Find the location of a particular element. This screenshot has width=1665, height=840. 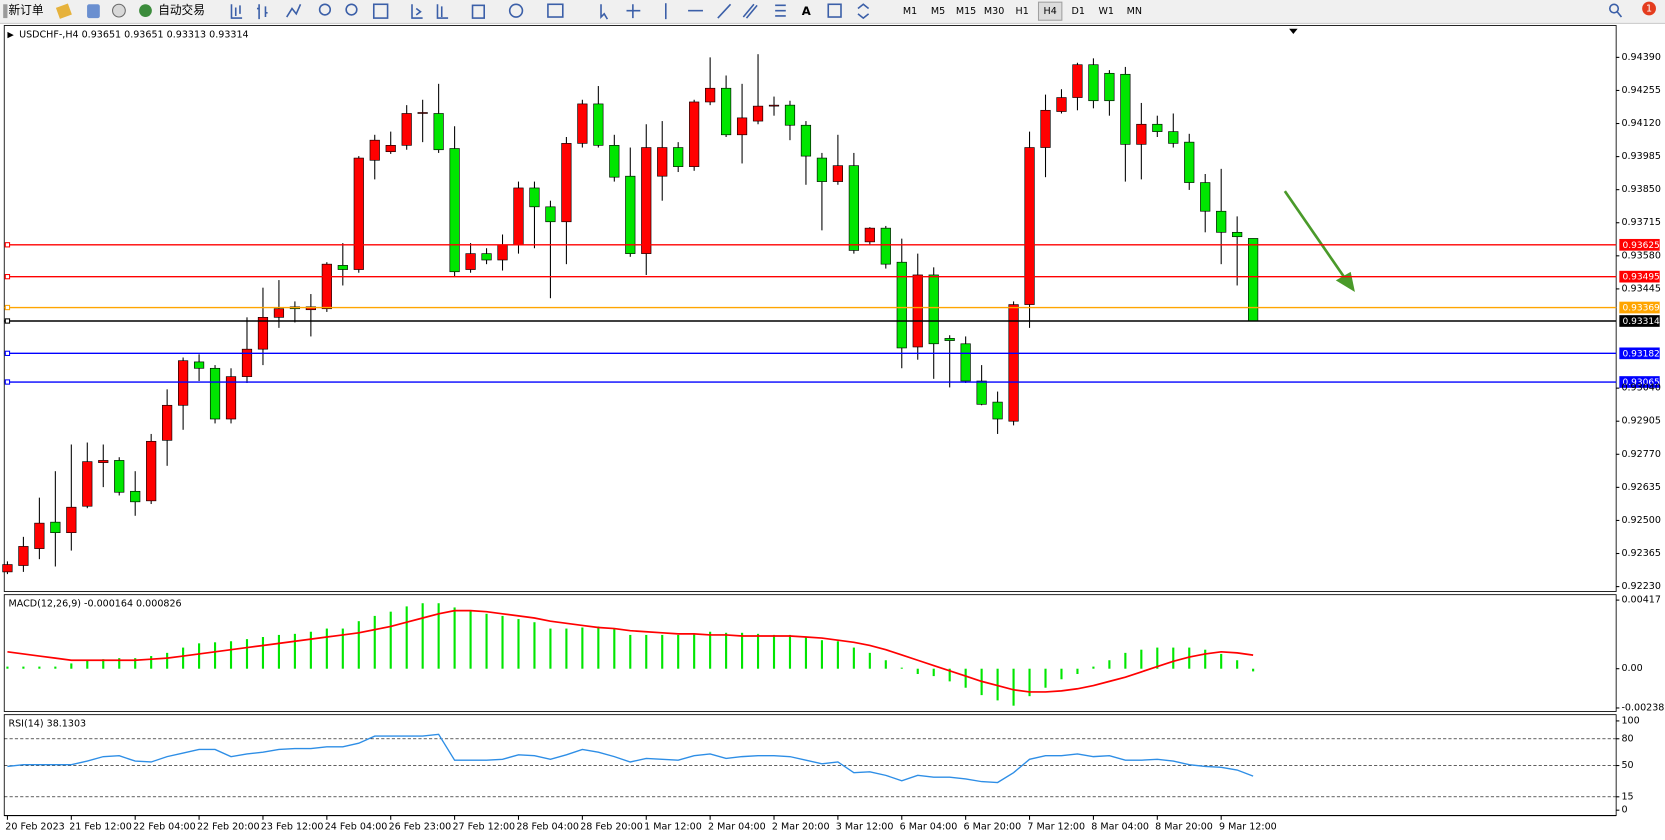

y-tick-label: 15 is located at coordinates (1627, 796).